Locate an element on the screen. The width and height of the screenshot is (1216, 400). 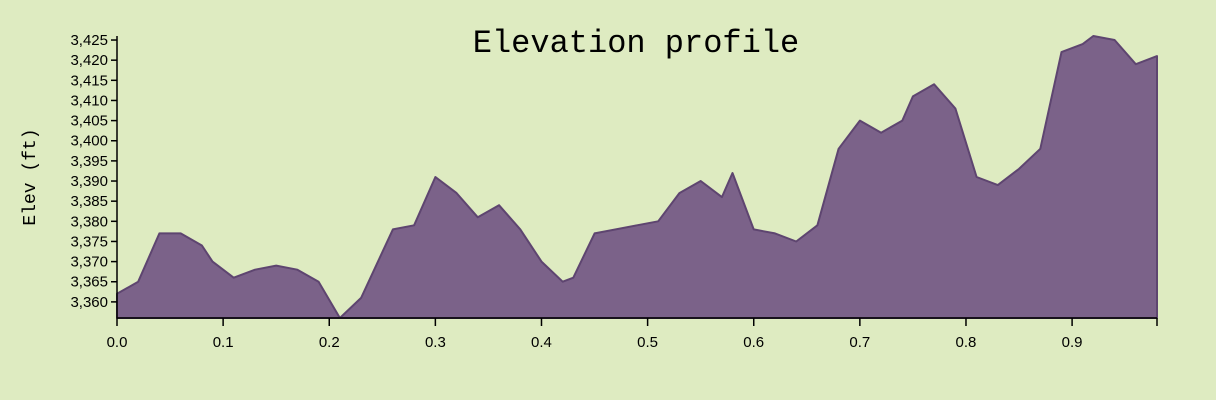
x-tick-label: 0.9 is located at coordinates (1072, 342).